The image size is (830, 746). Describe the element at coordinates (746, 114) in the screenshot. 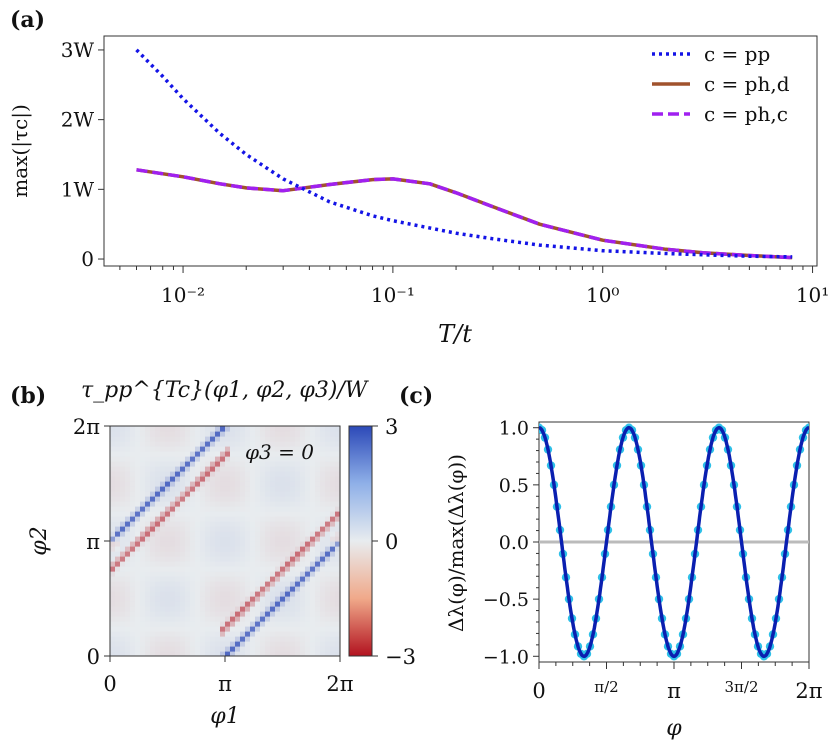

I see `legend-label-phc: c = ph,c` at that location.